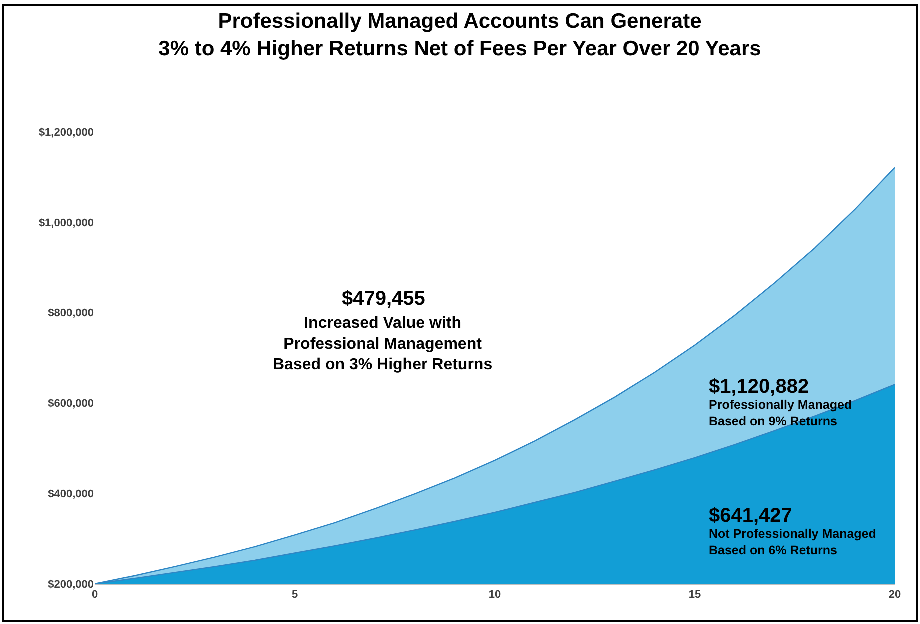 This screenshot has width=920, height=624. What do you see at coordinates (71, 404) in the screenshot?
I see `y-tick-label: $600,000` at bounding box center [71, 404].